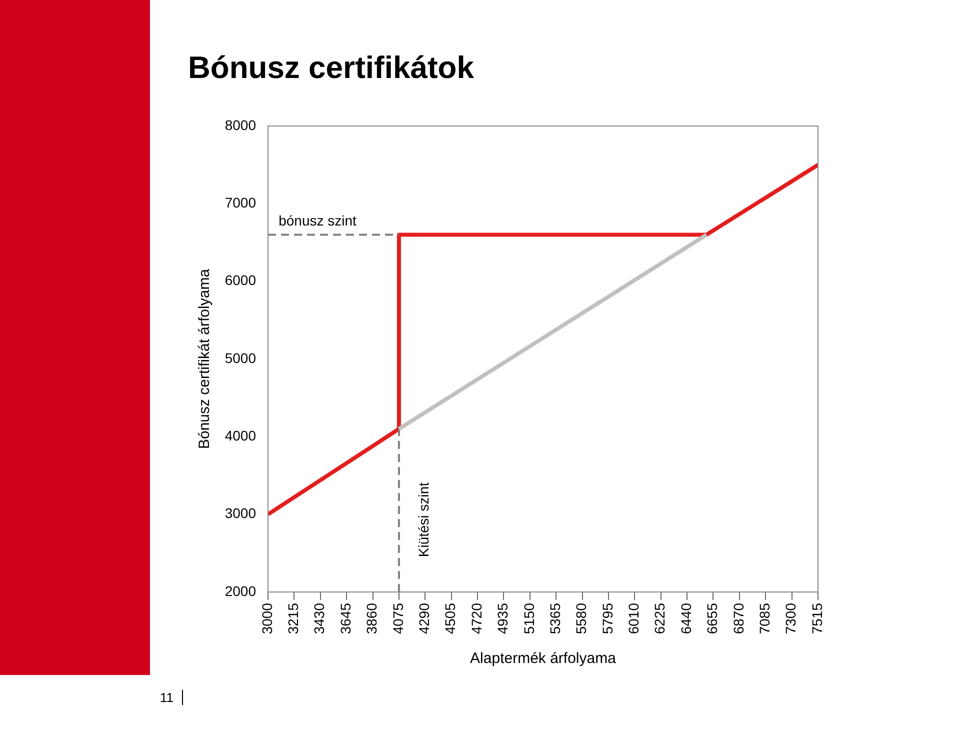 This screenshot has height=730, width=960. I want to click on chart-title: Bónusz certifikátok, so click(331, 68).